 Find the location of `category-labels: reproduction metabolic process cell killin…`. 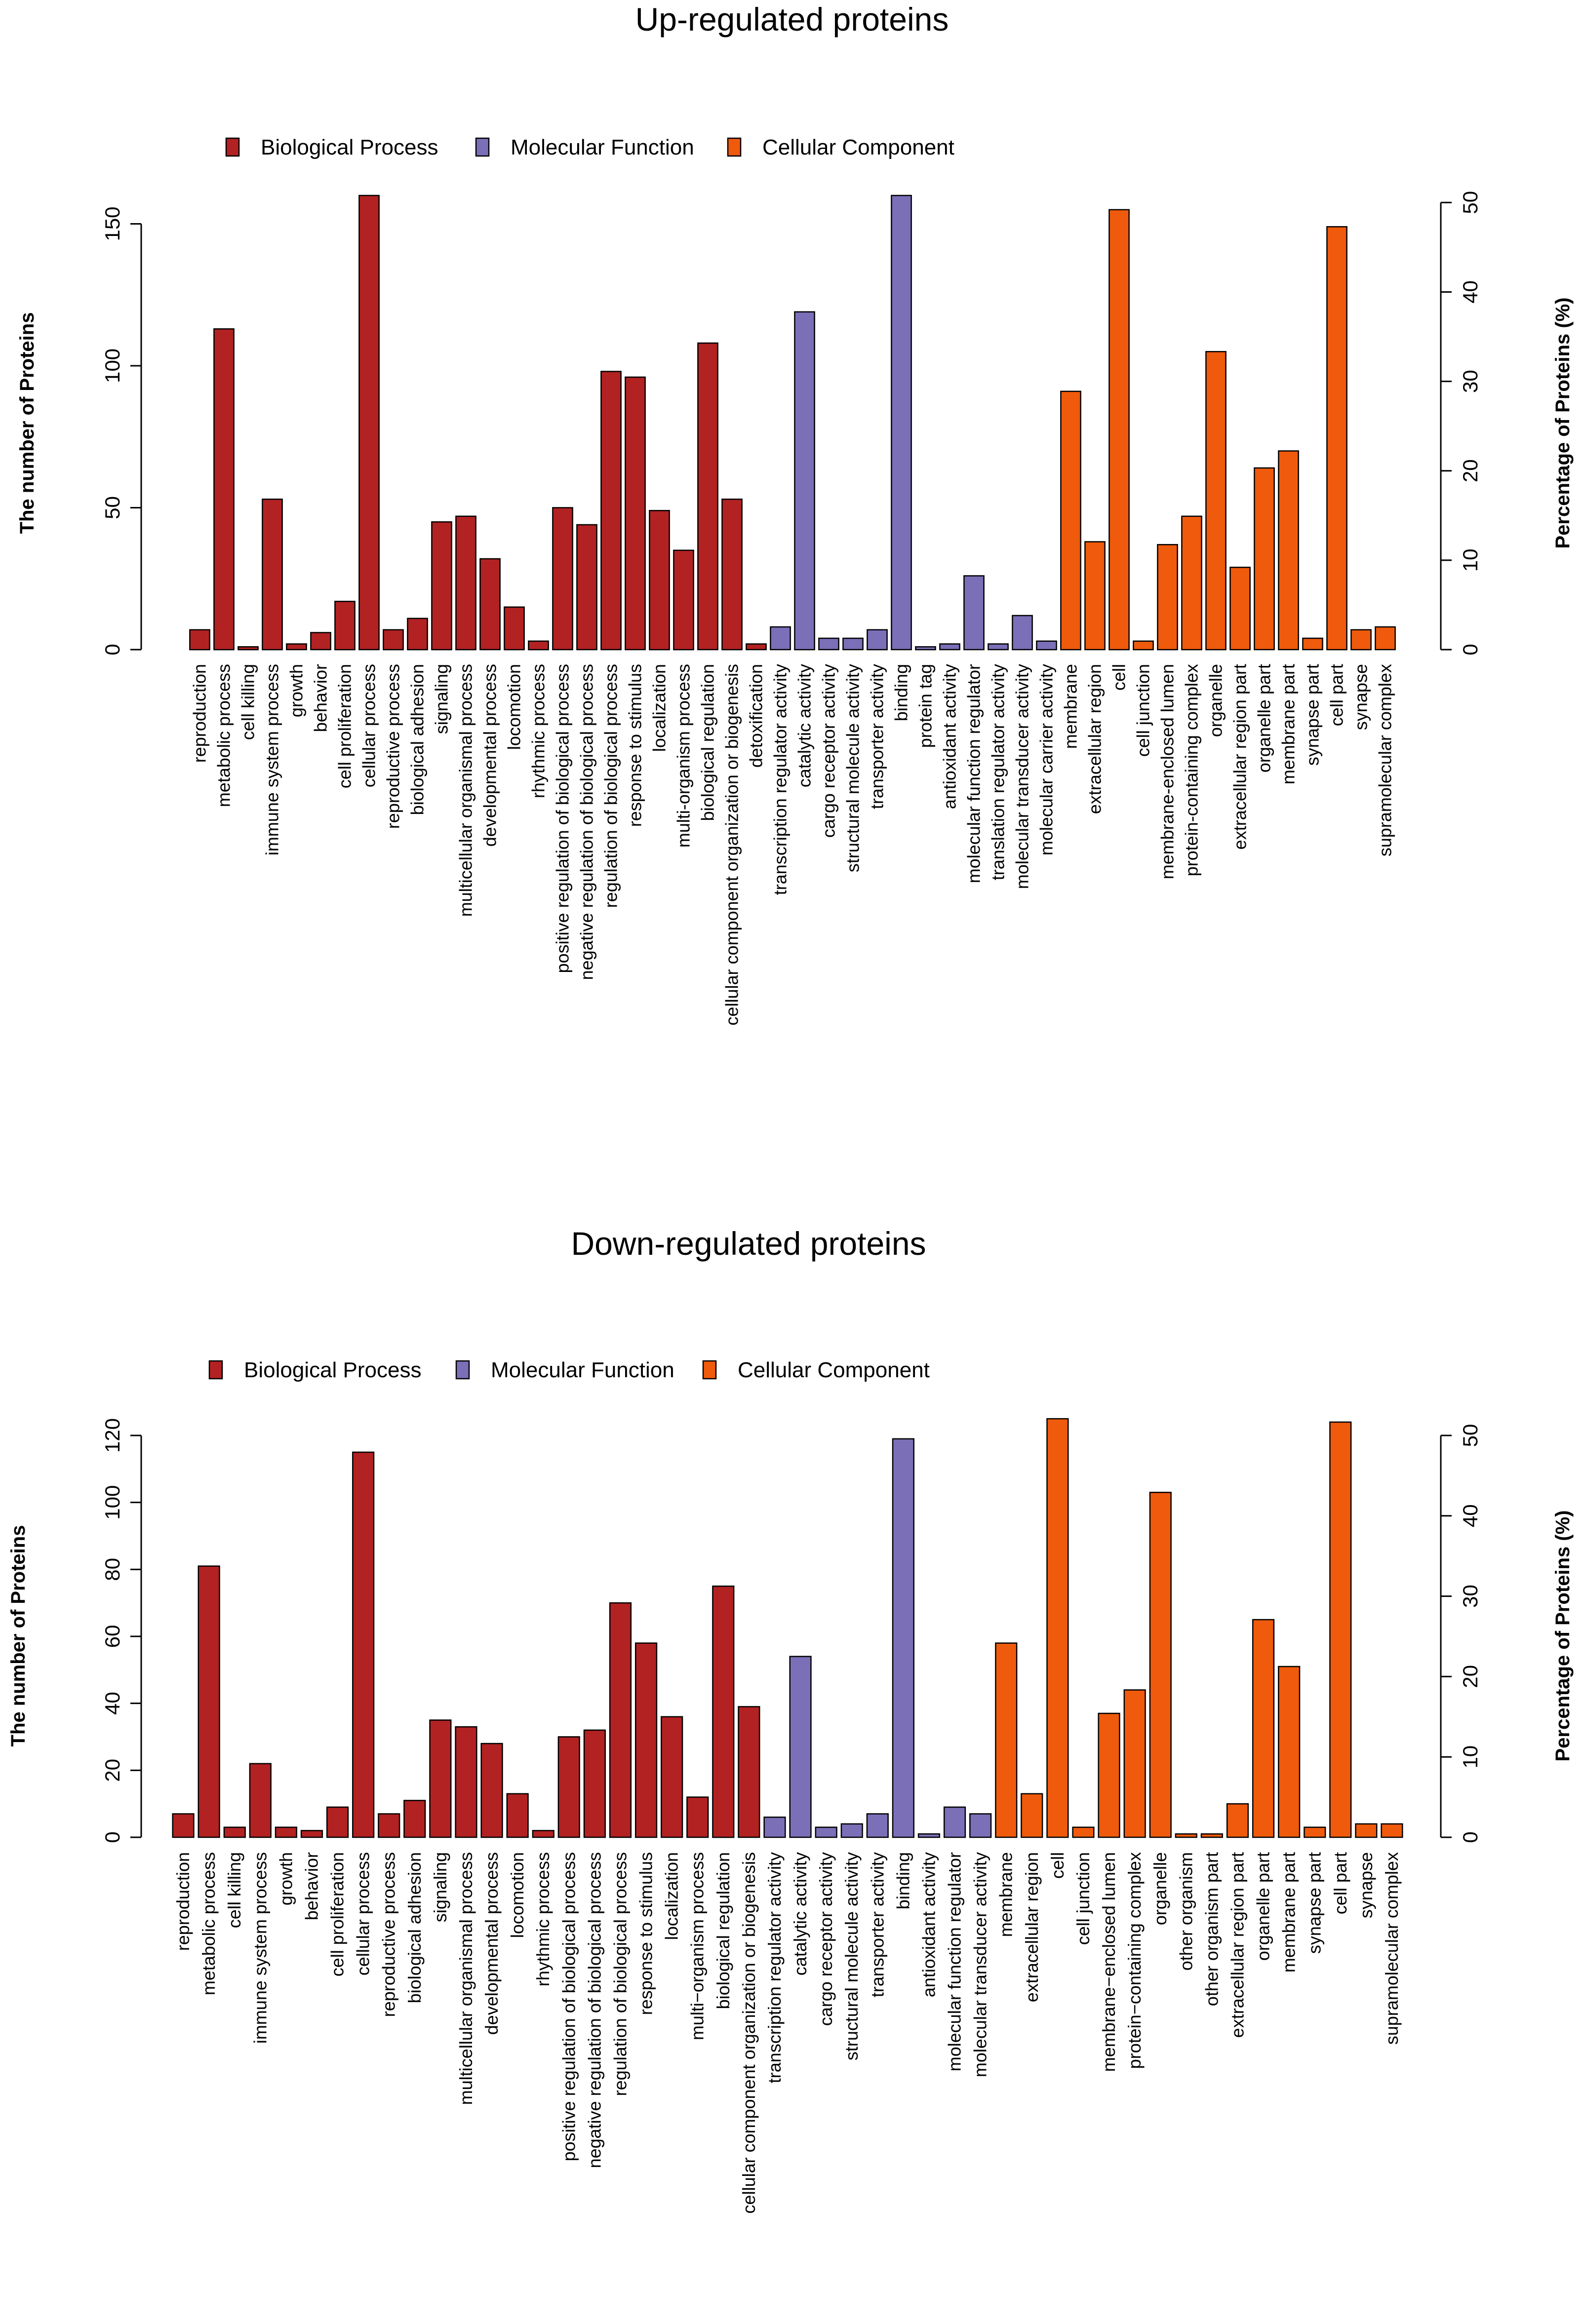

category-labels: reproduction metabolic process cell killin… is located at coordinates (787, 2032).